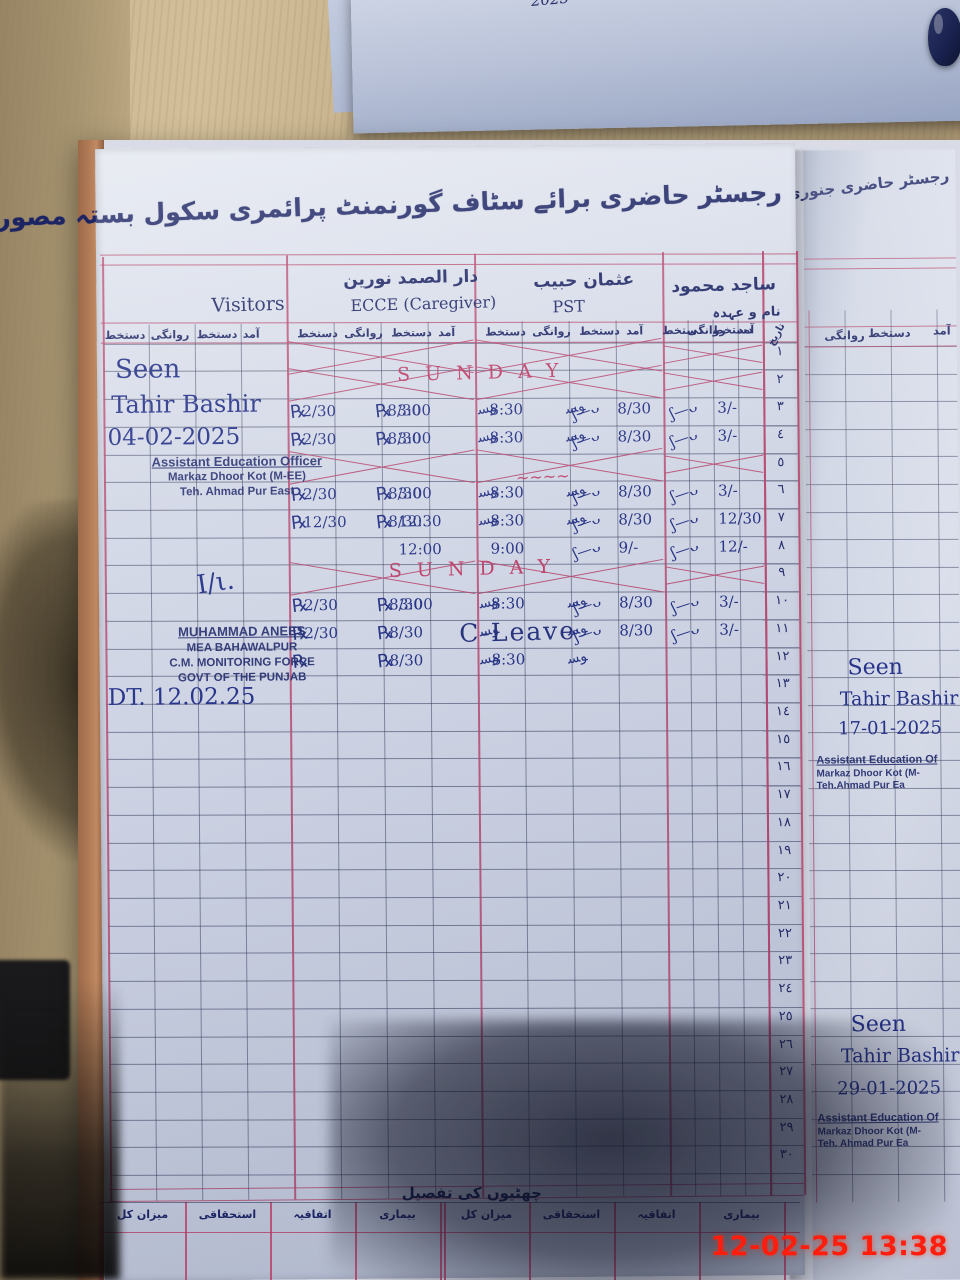 This screenshot has height=1280, width=960. What do you see at coordinates (781, 434) in the screenshot?
I see `date-cell: ٤` at bounding box center [781, 434].